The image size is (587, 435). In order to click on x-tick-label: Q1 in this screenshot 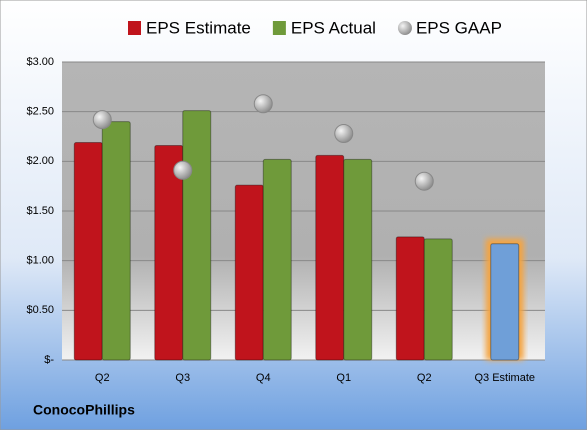, I will do `click(343, 378)`.